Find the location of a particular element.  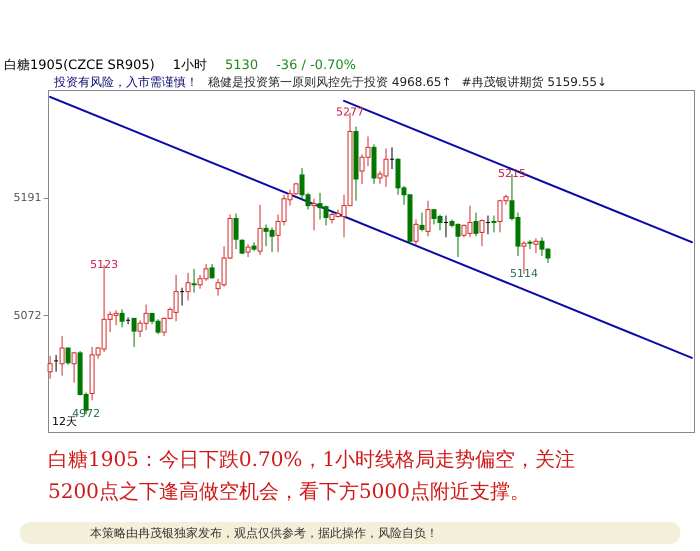

annotation: 5114 is located at coordinates (524, 273).